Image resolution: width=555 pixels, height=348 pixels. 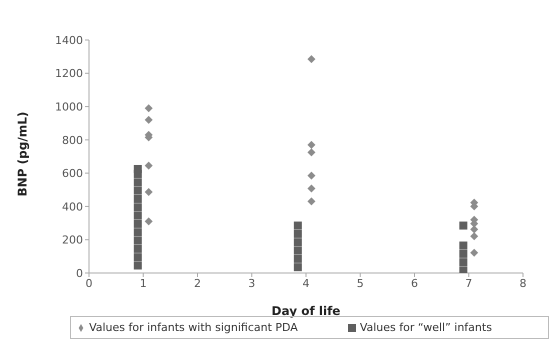 What do you see at coordinates (143, 283) in the screenshot?
I see `x-tick-label: 1` at bounding box center [143, 283].